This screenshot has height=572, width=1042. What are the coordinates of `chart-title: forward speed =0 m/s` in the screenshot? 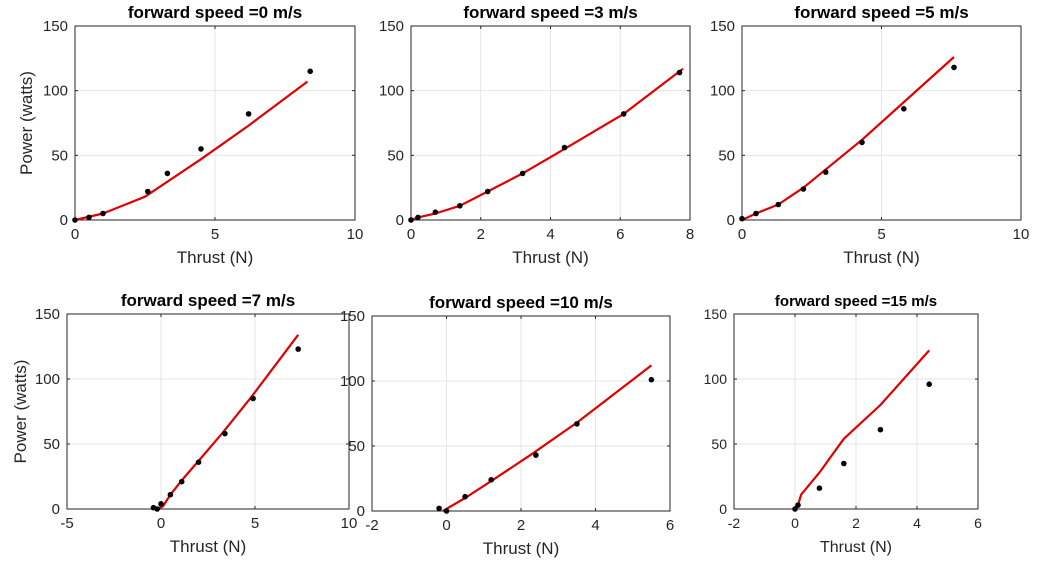 It's located at (215, 12).